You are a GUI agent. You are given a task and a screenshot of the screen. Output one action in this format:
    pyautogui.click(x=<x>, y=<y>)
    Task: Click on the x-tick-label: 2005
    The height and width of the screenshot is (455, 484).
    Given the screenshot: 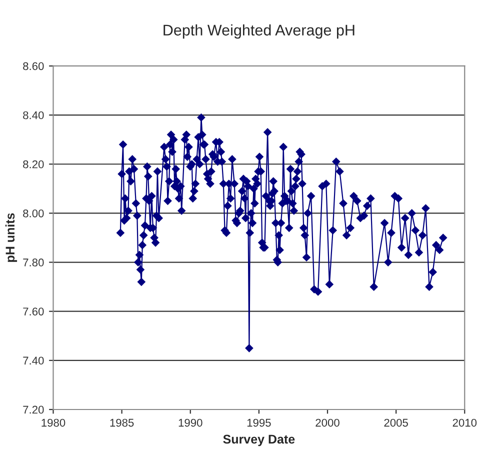 What is the action you would take?
    pyautogui.click(x=396, y=422)
    